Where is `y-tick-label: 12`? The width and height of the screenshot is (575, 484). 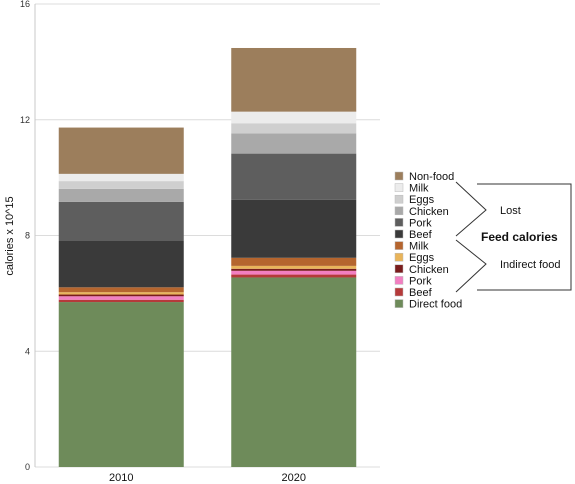 y-tick-label: 12 is located at coordinates (25, 120).